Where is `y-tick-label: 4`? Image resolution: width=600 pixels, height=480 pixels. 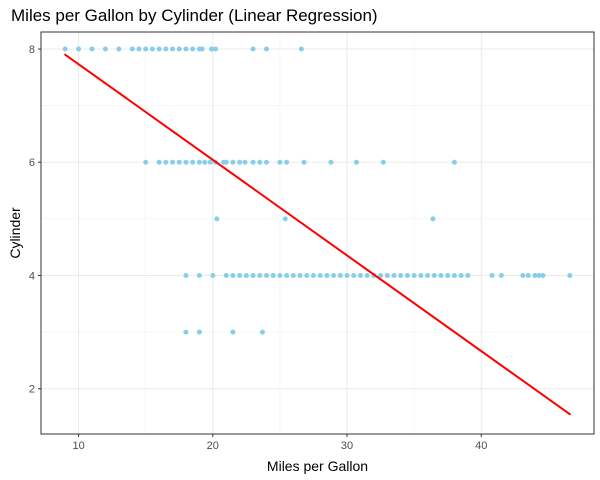 y-tick-label: 4 is located at coordinates (32, 276).